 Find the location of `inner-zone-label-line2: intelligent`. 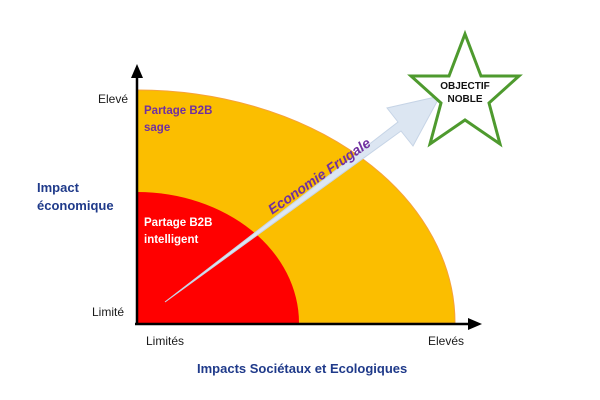

inner-zone-label-line2: intelligent is located at coordinates (171, 240).